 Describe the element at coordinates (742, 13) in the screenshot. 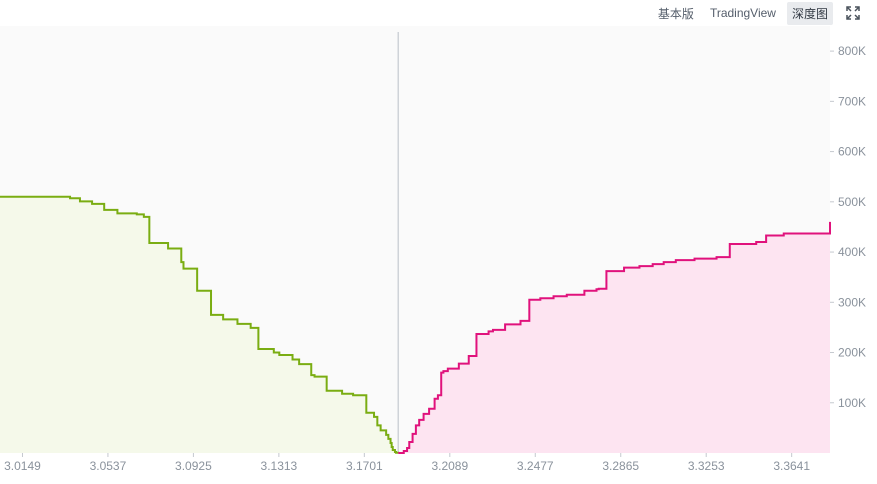

I see `tradingview-tab: TradingView` at that location.